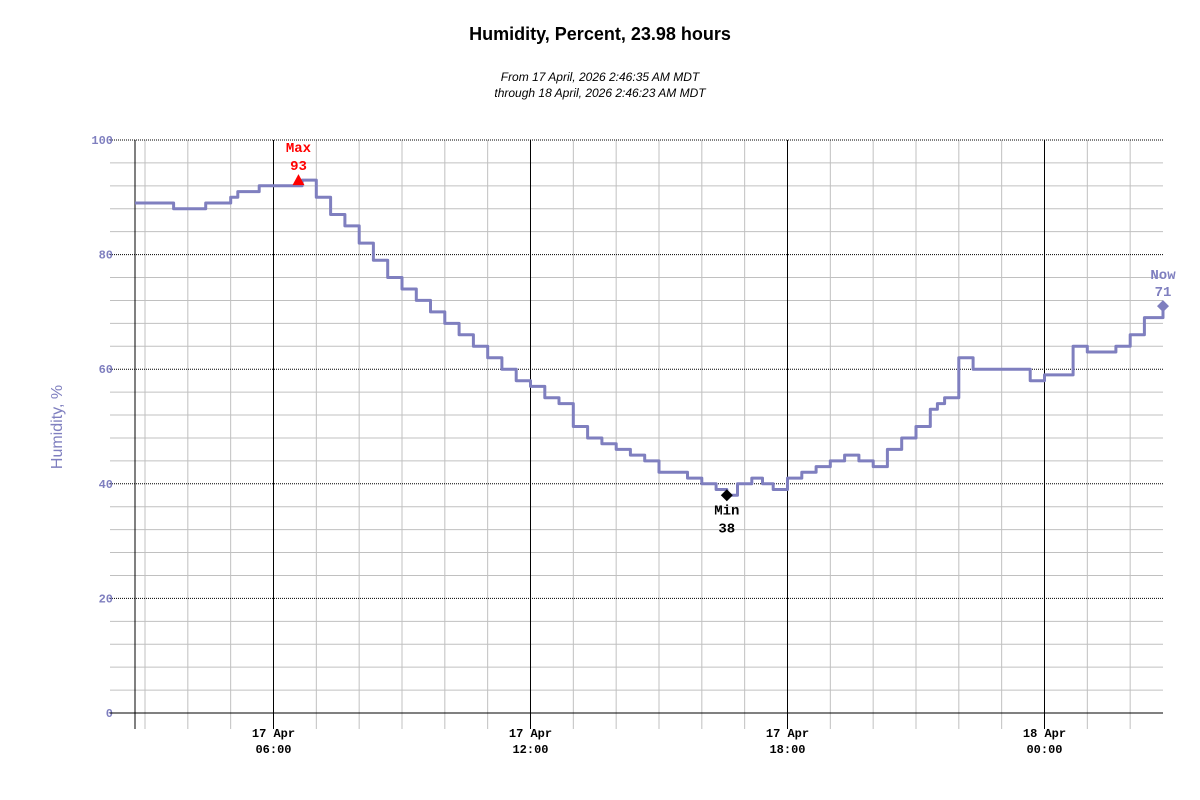  What do you see at coordinates (600, 93) in the screenshot?
I see `chart-subtitle-through: through 18 April, 2026 2:46:23 AM MDT` at bounding box center [600, 93].